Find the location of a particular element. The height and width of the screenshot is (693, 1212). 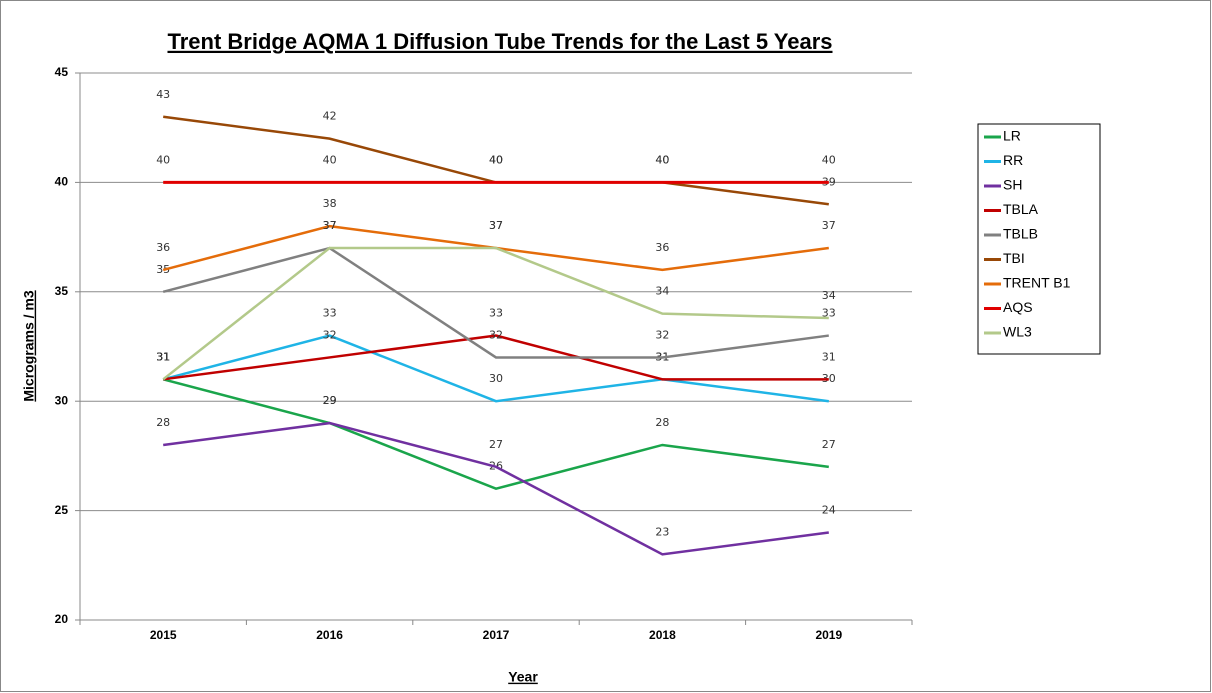

legend-label: TRENT B1 is located at coordinates (1037, 283).